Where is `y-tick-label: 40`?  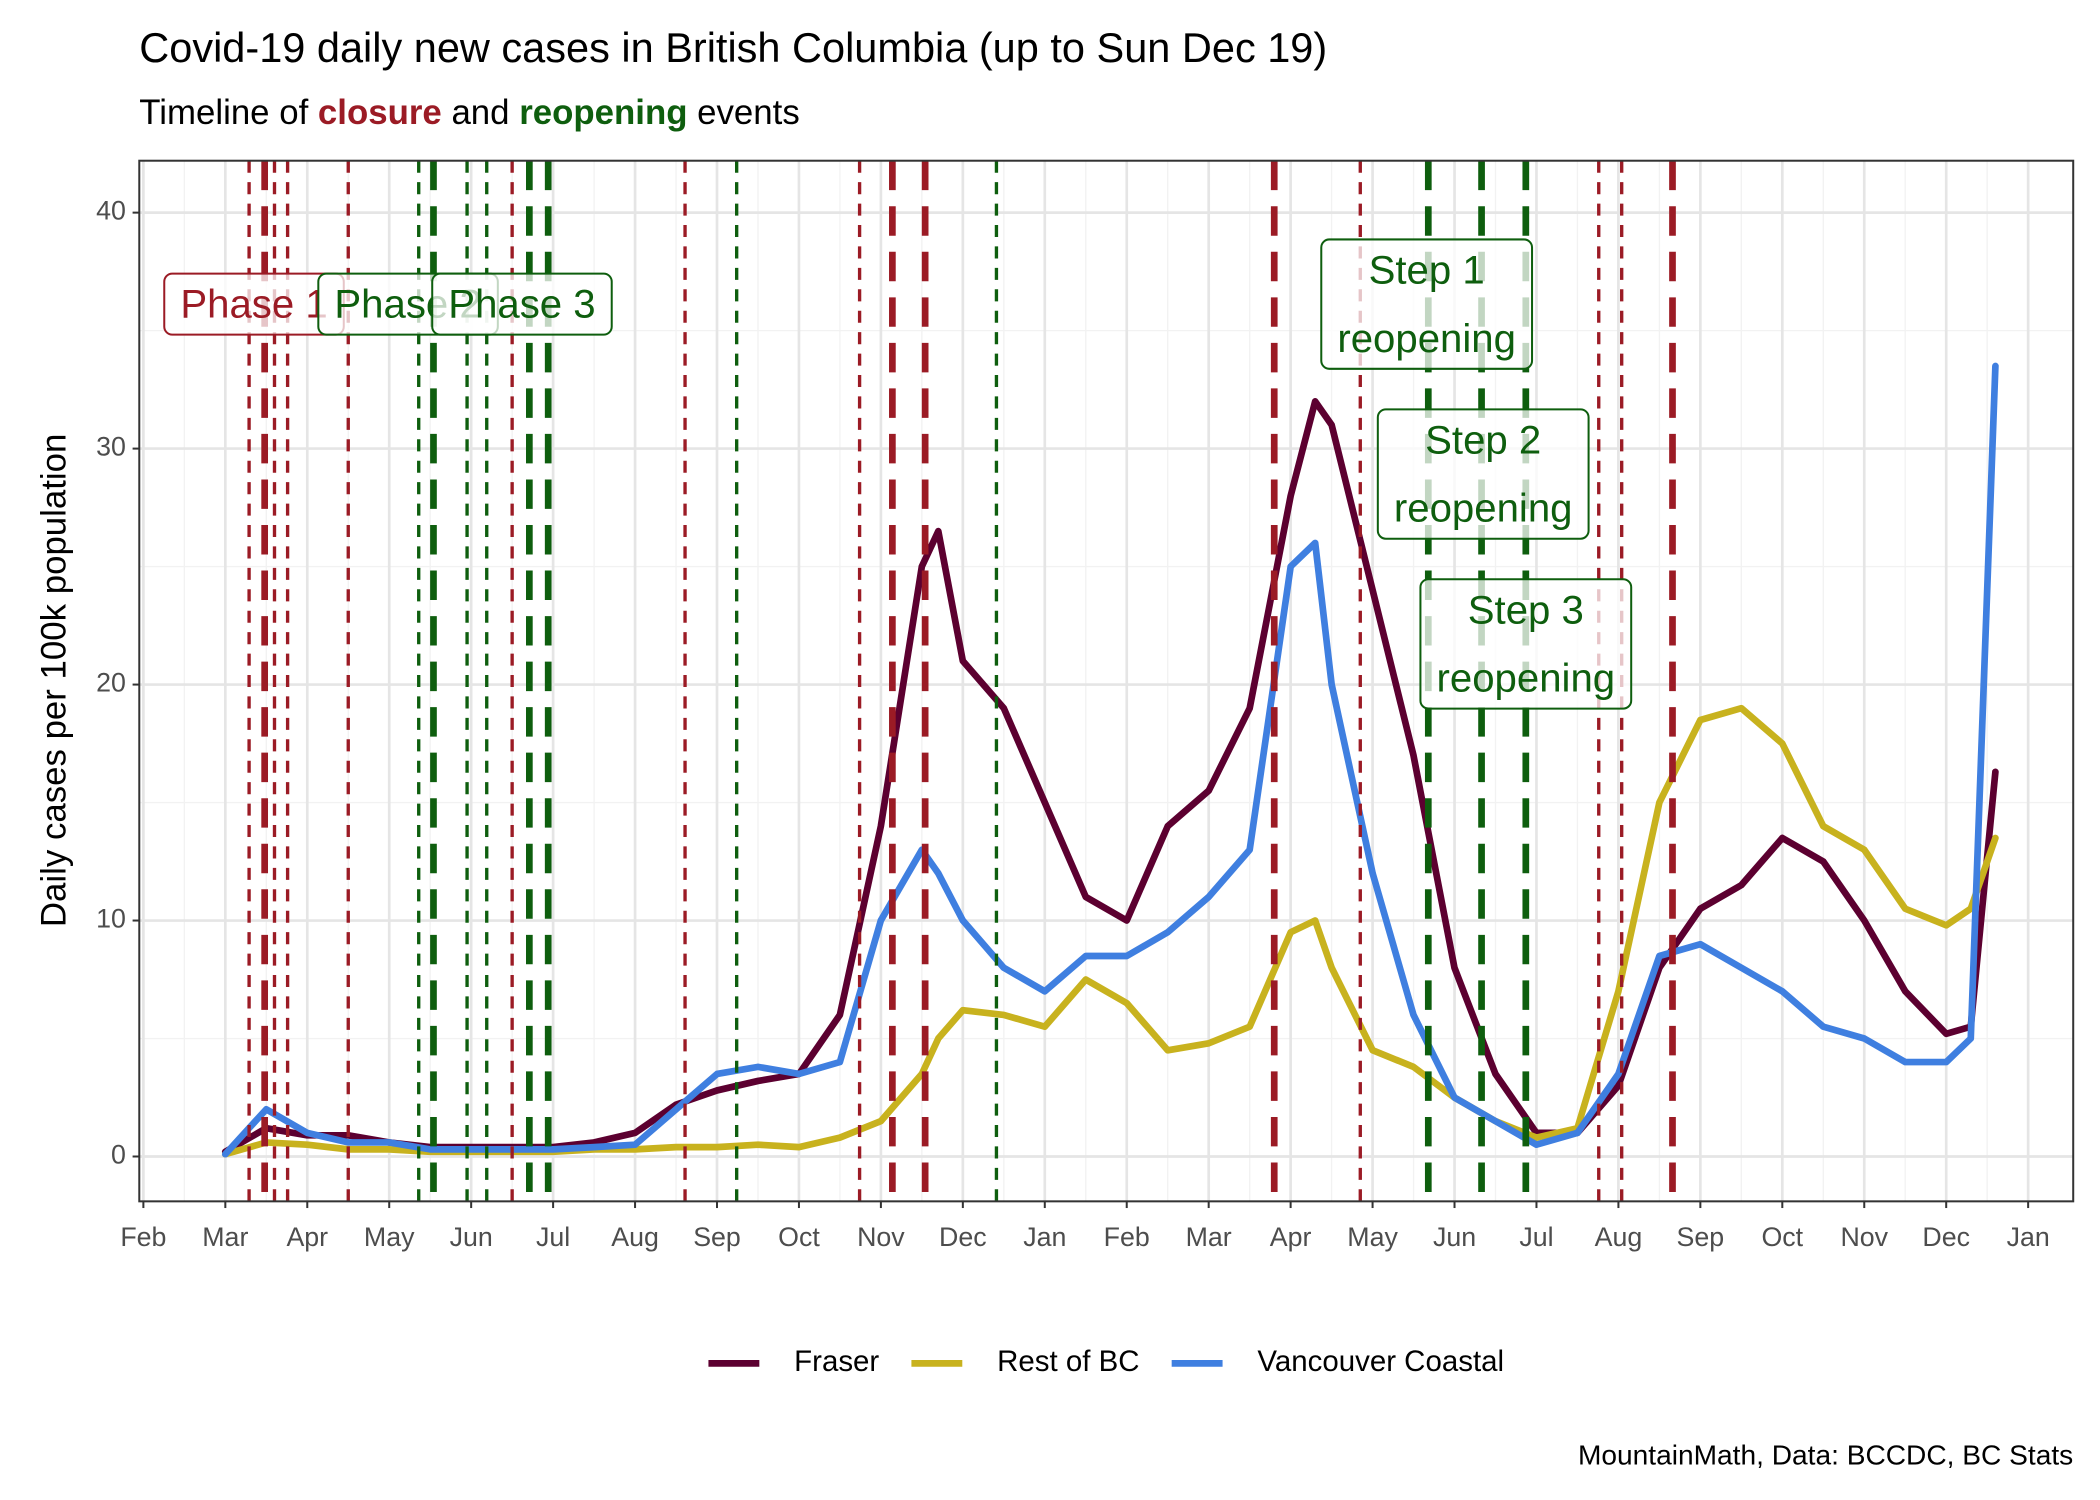
y-tick-label: 40 is located at coordinates (111, 211).